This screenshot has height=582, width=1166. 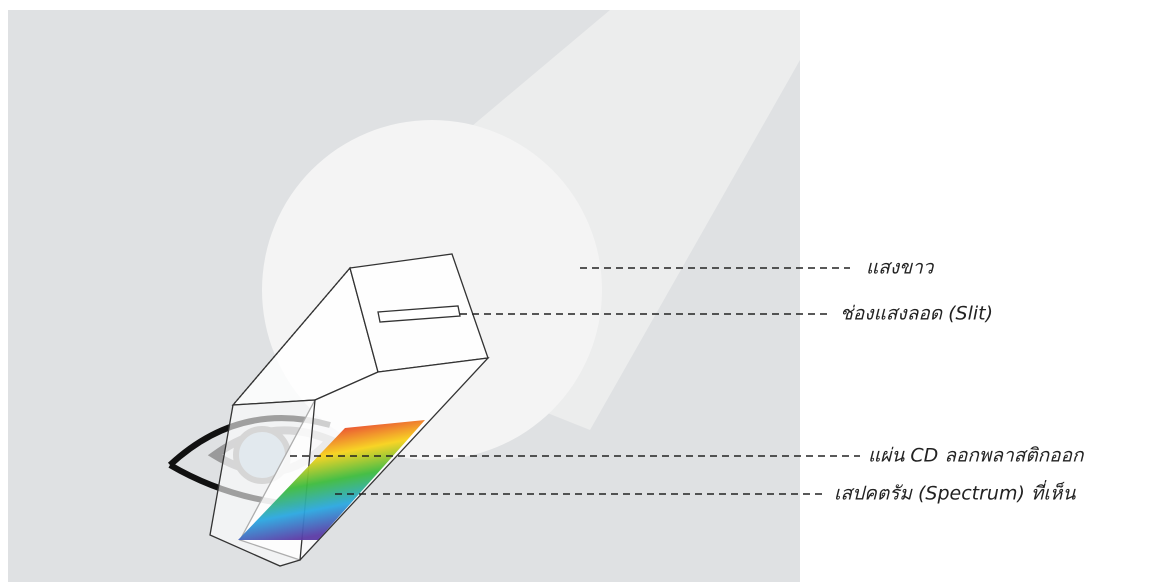 I want to click on label: ช่องแสงลอด (Slit), so click(x=916, y=314).